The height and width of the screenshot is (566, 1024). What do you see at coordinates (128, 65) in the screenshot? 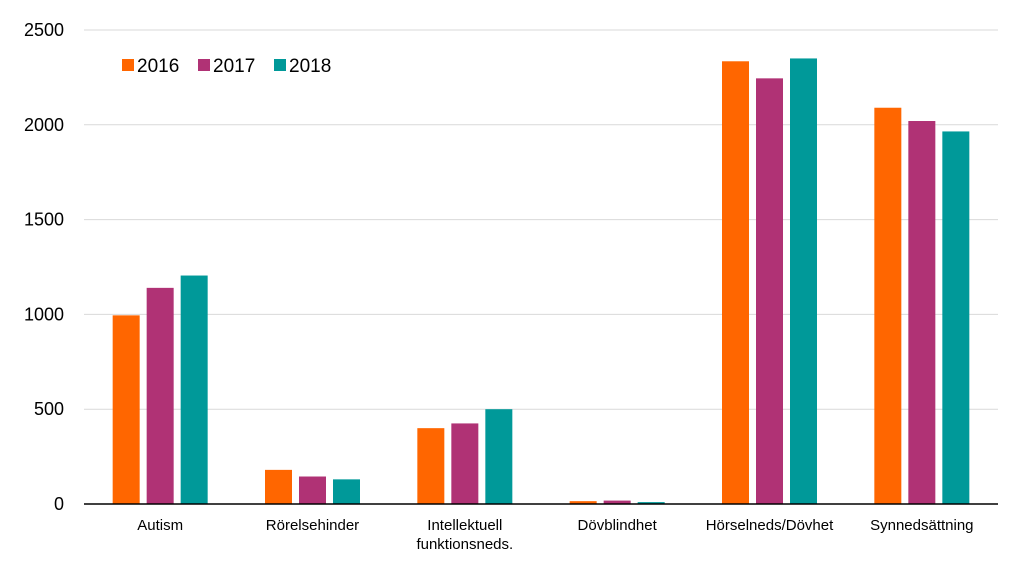
I see `legend-swatch-2016` at bounding box center [128, 65].